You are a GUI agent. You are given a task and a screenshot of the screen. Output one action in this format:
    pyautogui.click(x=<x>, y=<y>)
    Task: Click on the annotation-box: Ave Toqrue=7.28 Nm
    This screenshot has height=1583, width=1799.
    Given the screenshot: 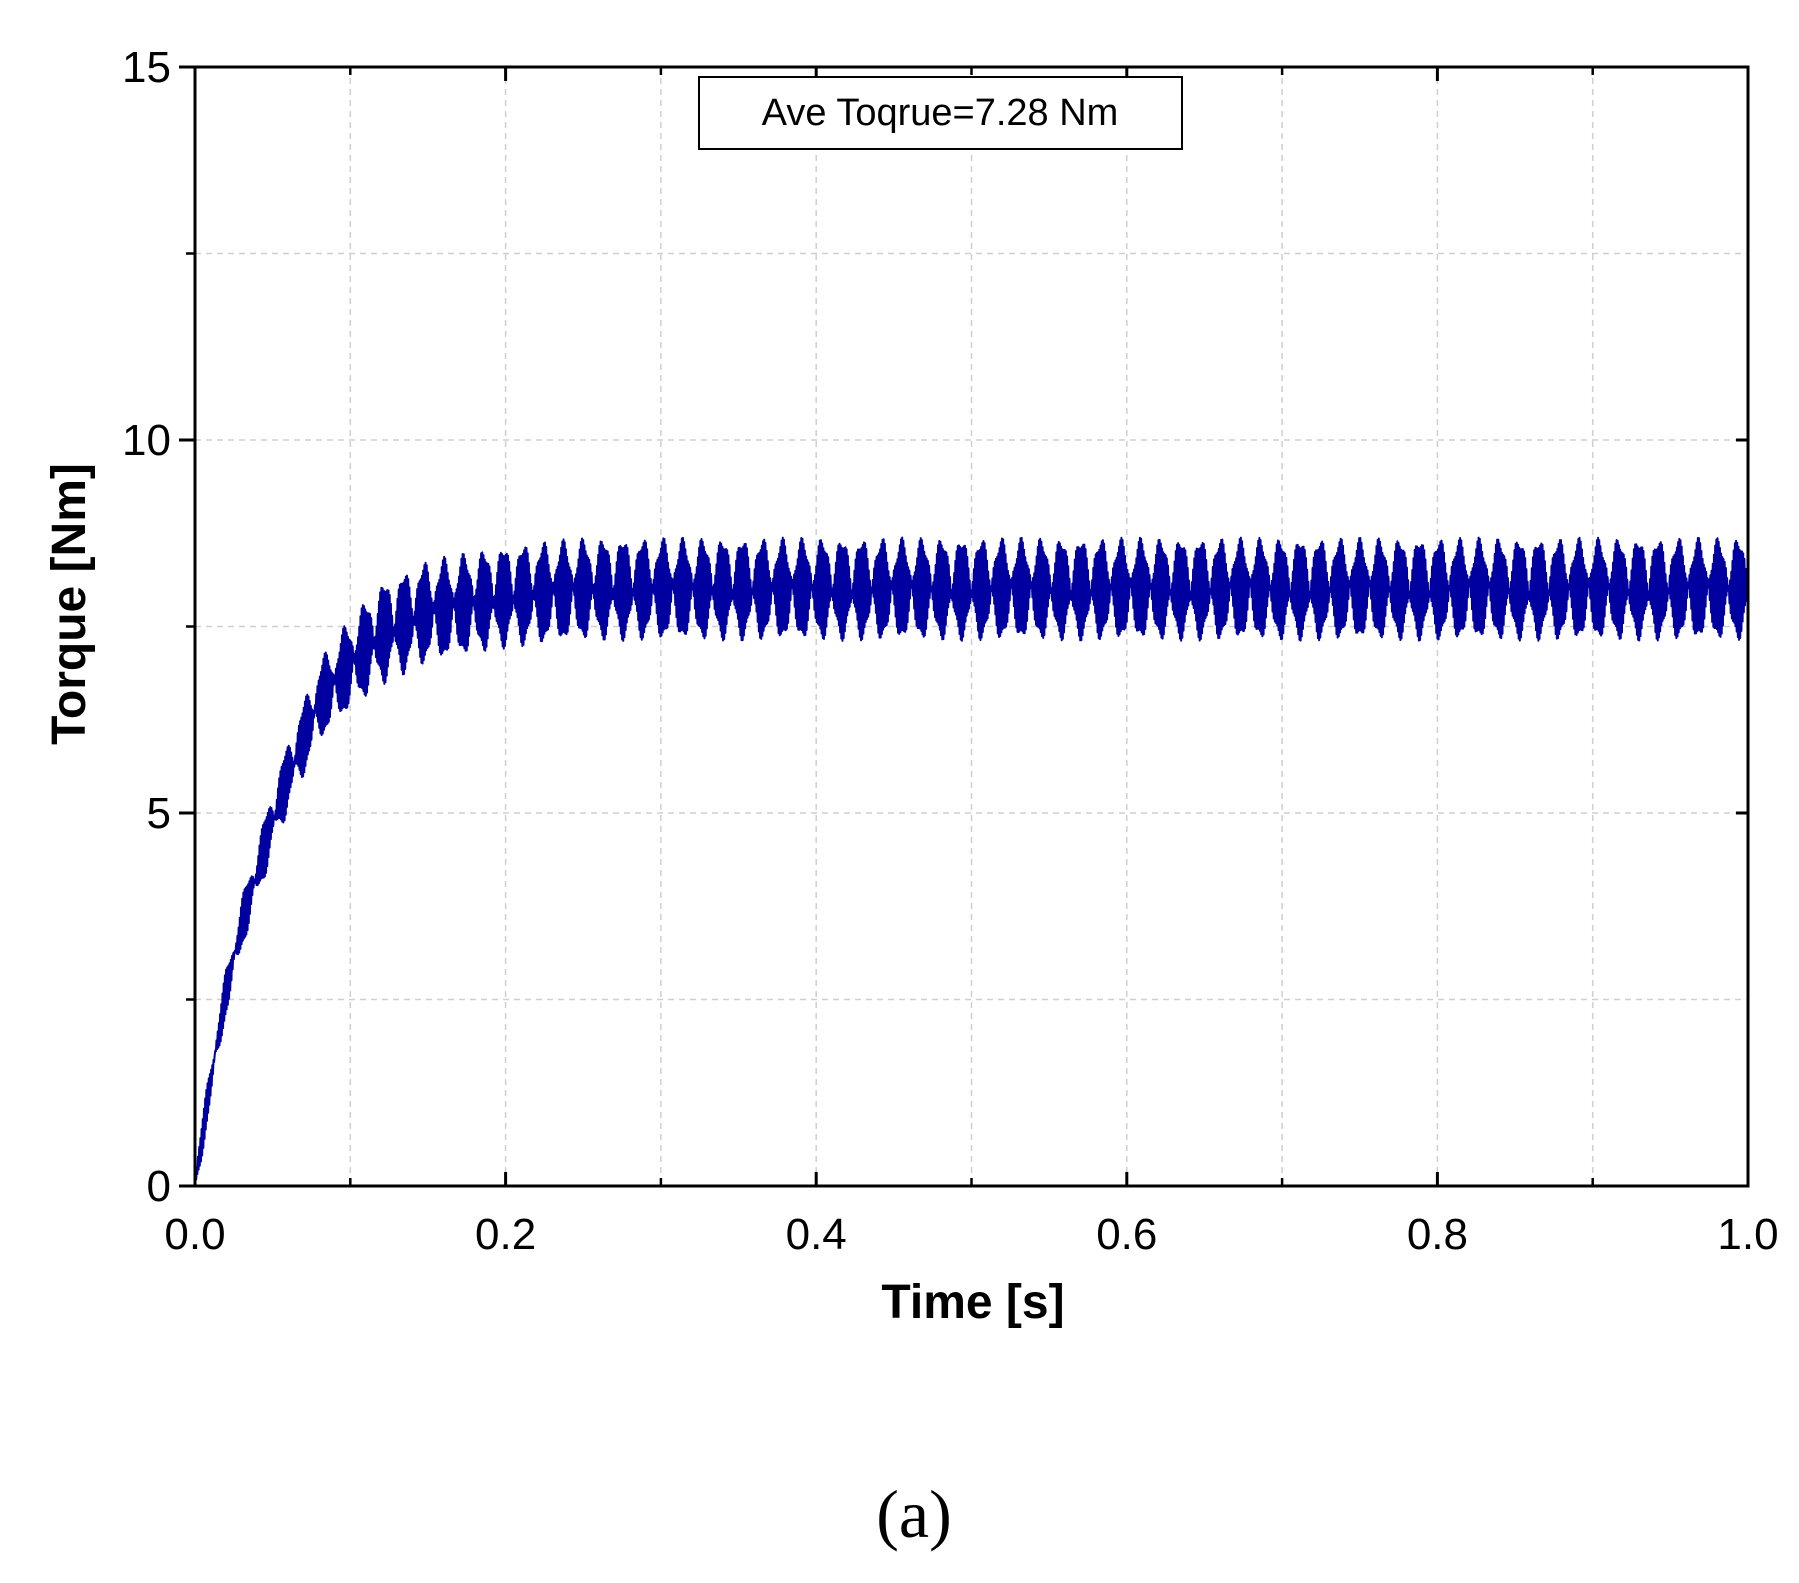 What is the action you would take?
    pyautogui.click(x=940, y=113)
    